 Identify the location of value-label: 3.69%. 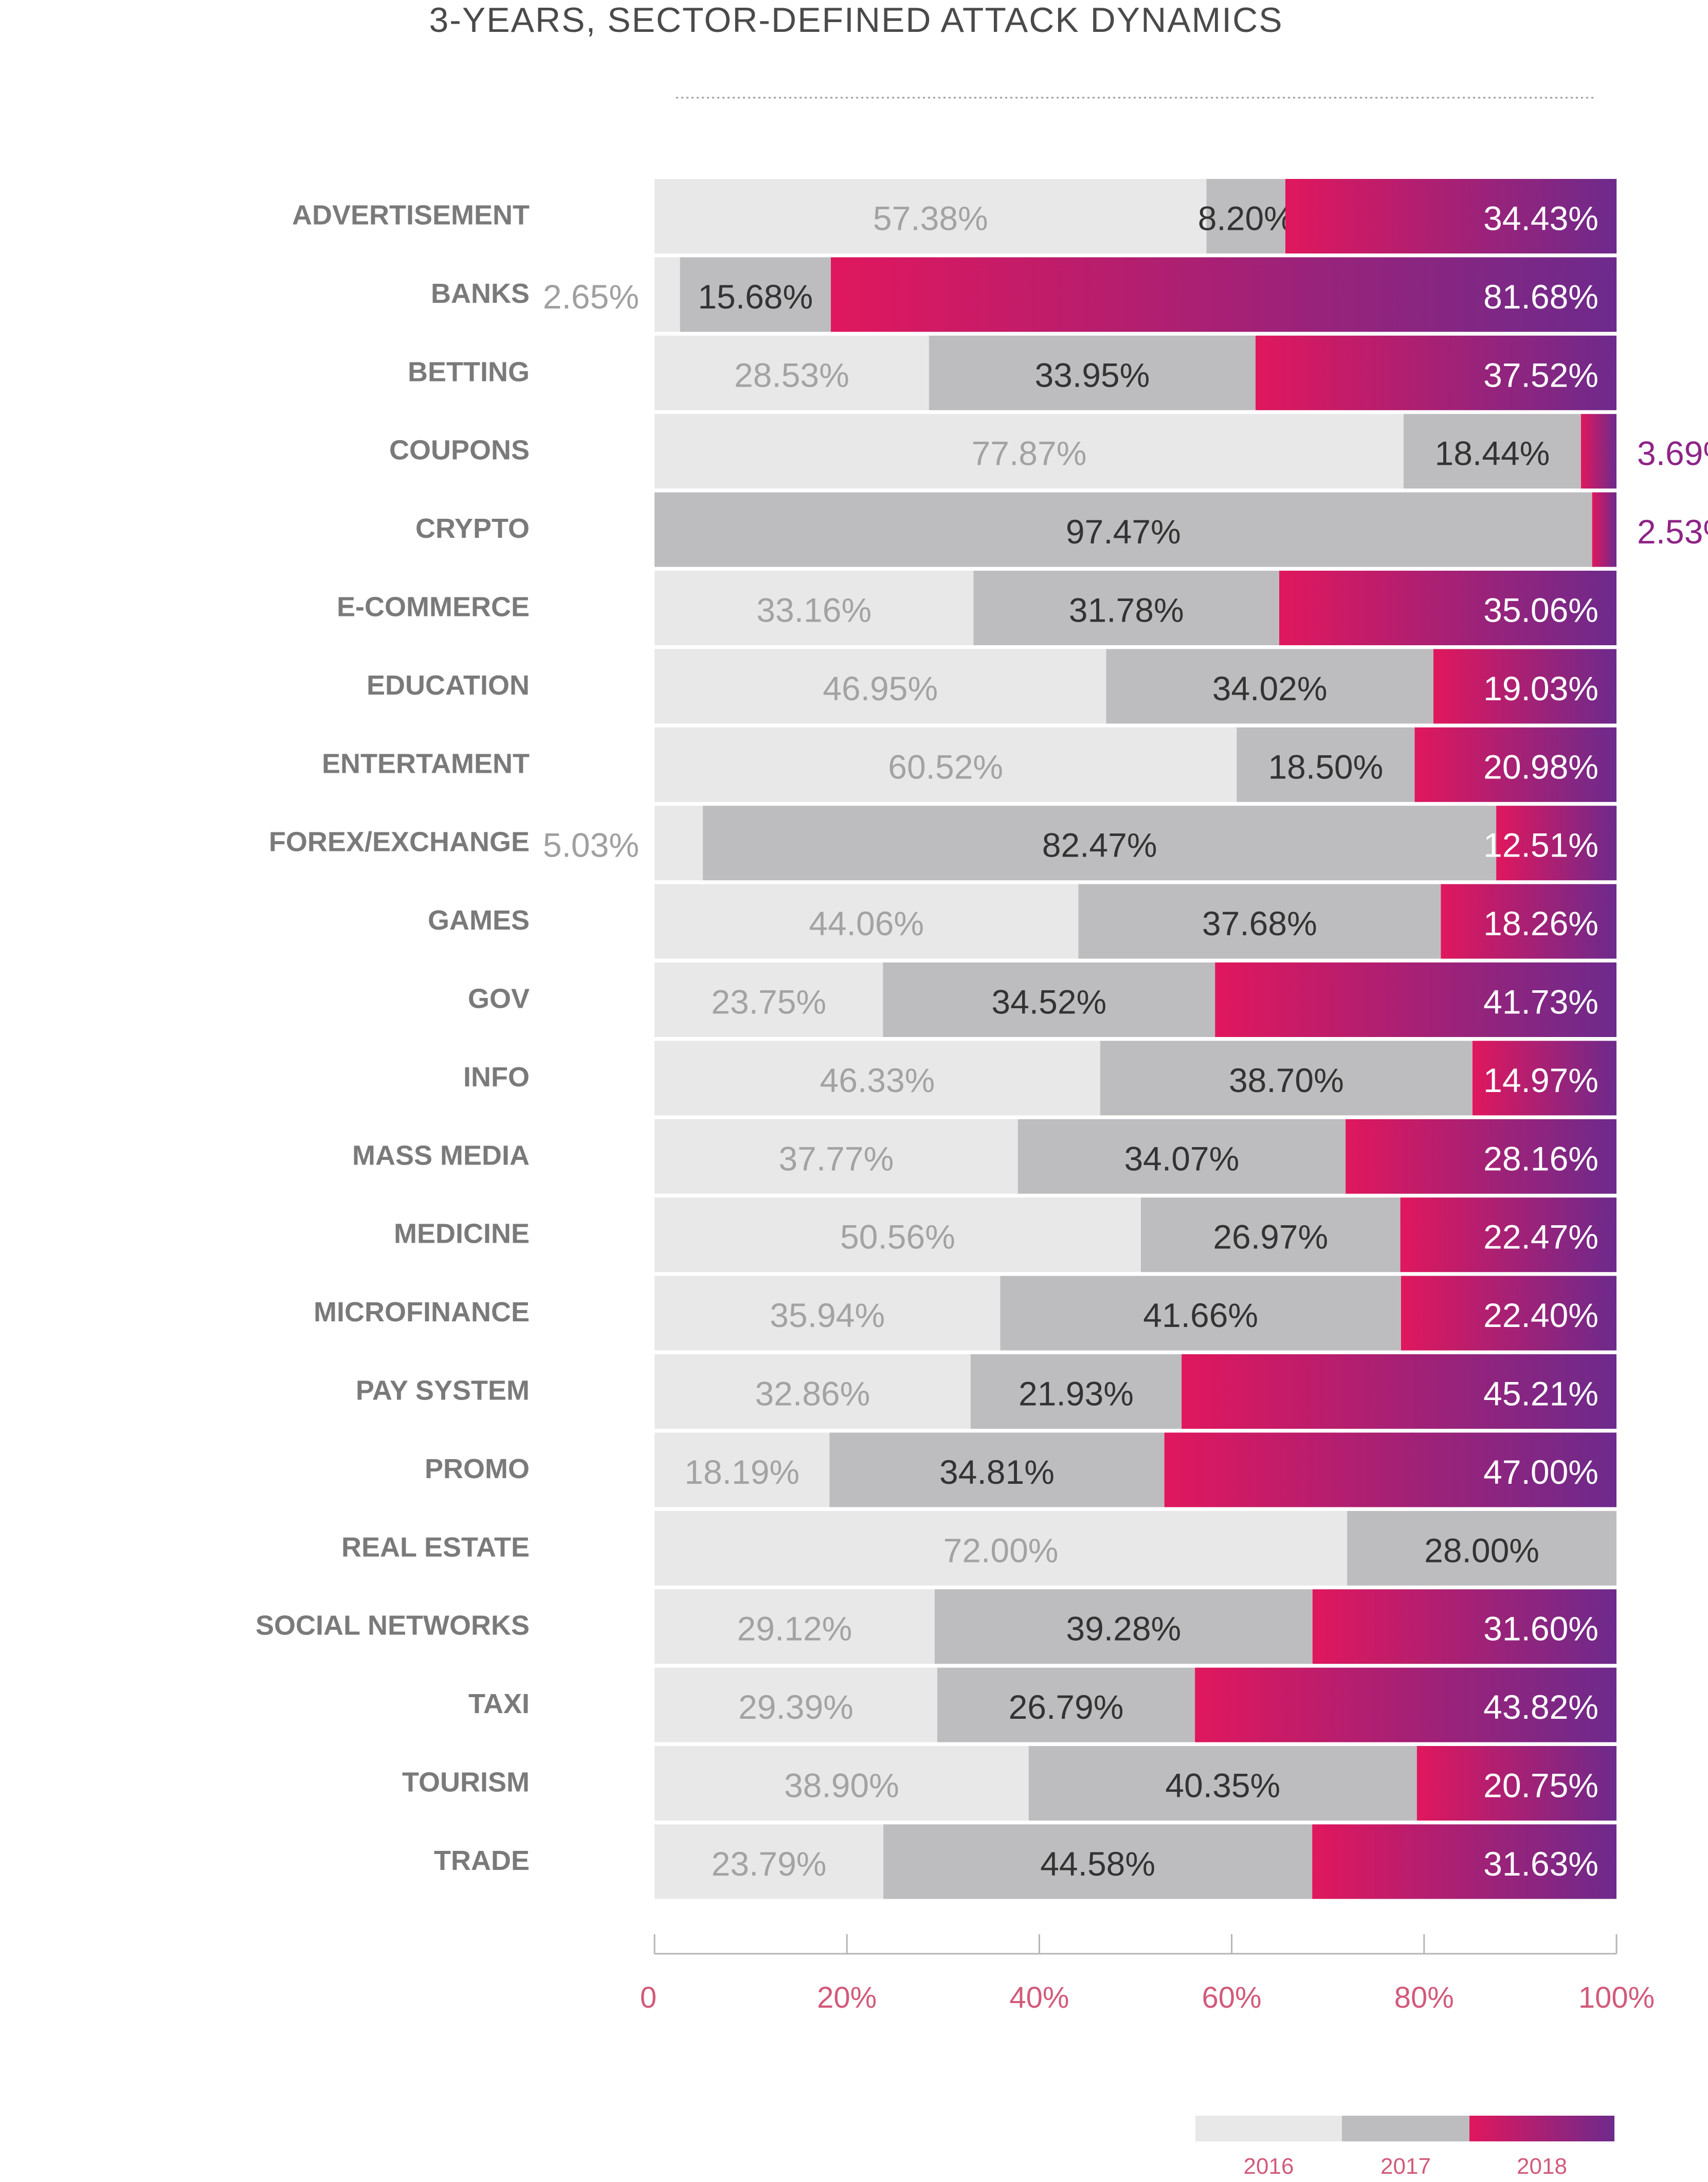
(1672, 453).